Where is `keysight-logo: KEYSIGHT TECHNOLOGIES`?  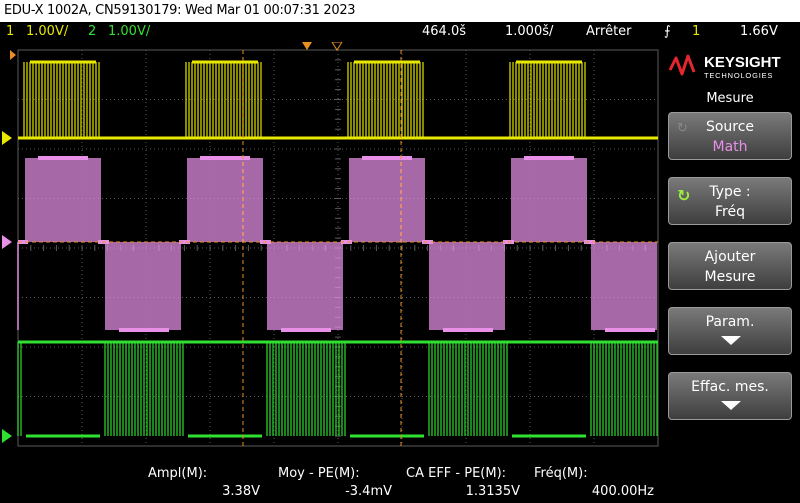
keysight-logo: KEYSIGHT TECHNOLOGIES is located at coordinates (730, 65).